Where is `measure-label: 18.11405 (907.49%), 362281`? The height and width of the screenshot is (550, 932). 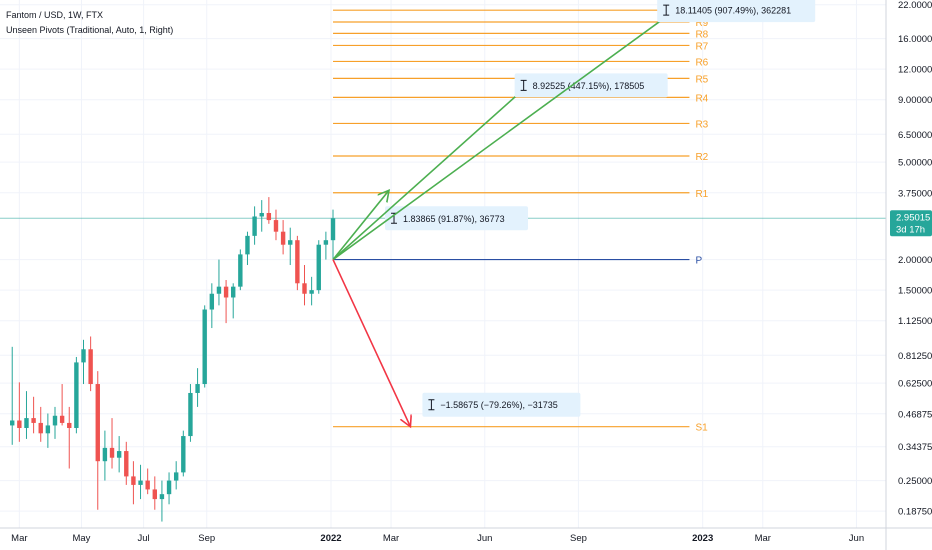 measure-label: 18.11405 (907.49%), 362281 is located at coordinates (736, 11).